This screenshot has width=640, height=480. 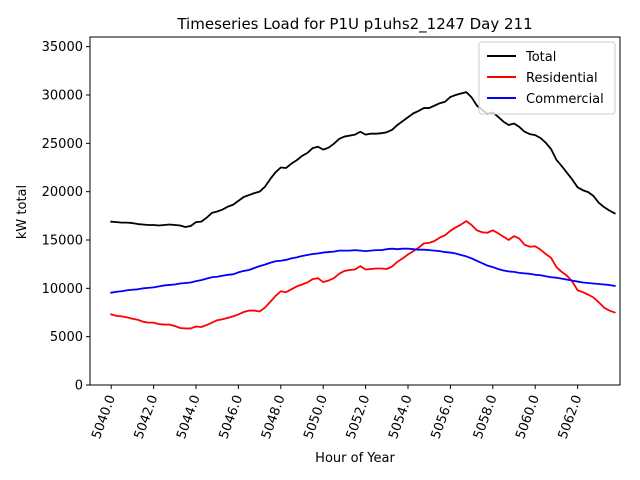 I want to click on y-tick-label: 25000, so click(x=62, y=144).